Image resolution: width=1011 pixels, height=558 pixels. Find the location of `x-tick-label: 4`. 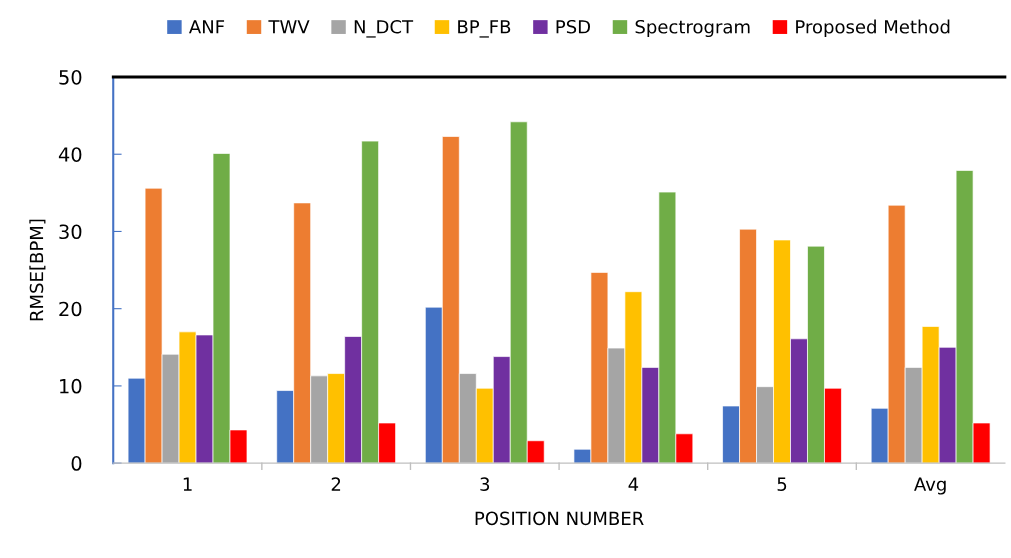

x-tick-label: 4 is located at coordinates (633, 484).